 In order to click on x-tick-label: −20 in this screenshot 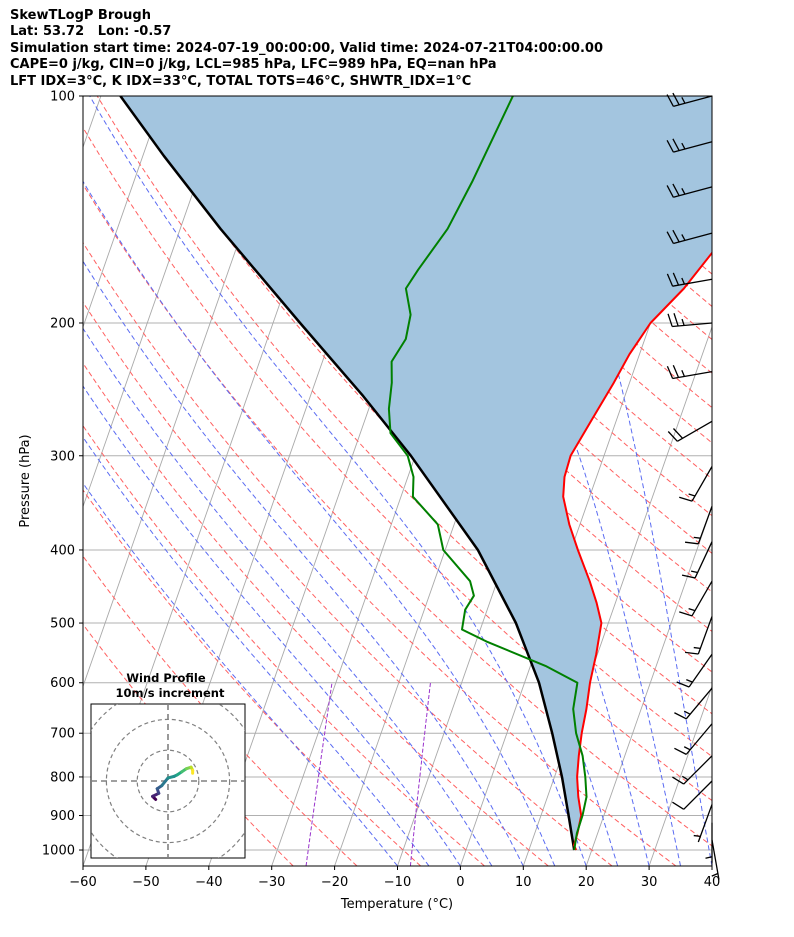, I will do `click(334, 882)`.